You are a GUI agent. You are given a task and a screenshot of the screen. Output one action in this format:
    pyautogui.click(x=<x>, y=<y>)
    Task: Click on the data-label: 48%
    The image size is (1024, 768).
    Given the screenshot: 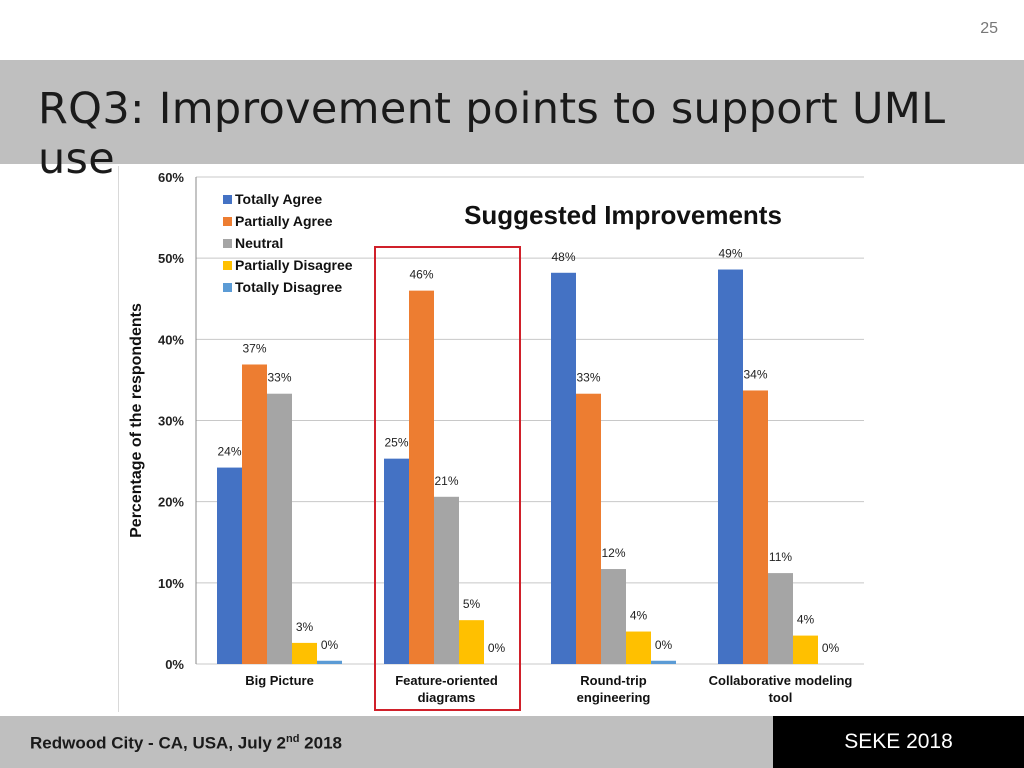 What is the action you would take?
    pyautogui.click(x=563, y=257)
    